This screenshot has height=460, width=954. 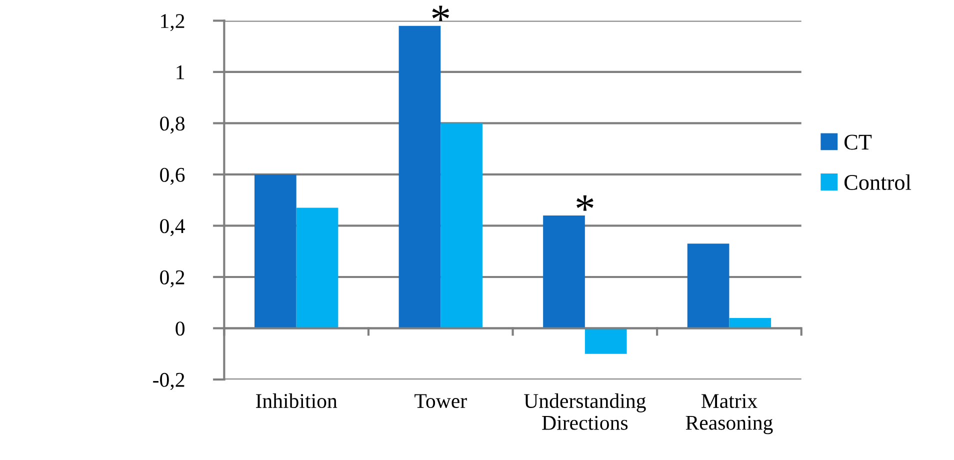 What do you see at coordinates (172, 176) in the screenshot?
I see `y-tick-label: 0,6` at bounding box center [172, 176].